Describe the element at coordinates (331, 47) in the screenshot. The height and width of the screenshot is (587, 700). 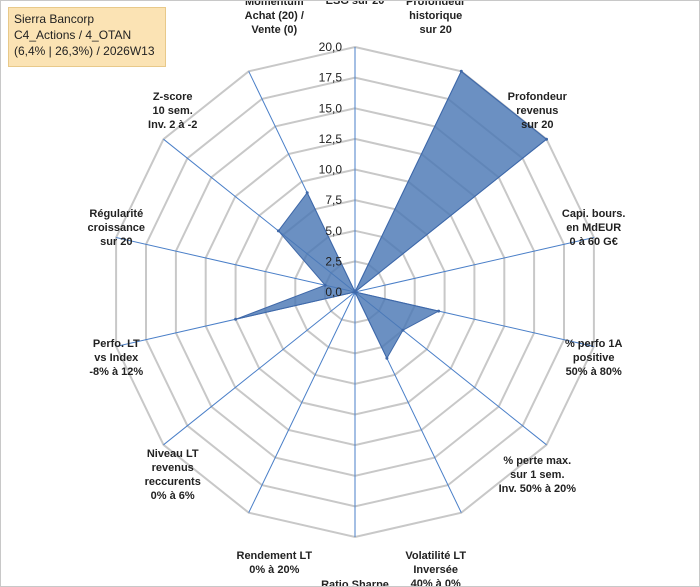
I see `tick-label: 20,0` at that location.